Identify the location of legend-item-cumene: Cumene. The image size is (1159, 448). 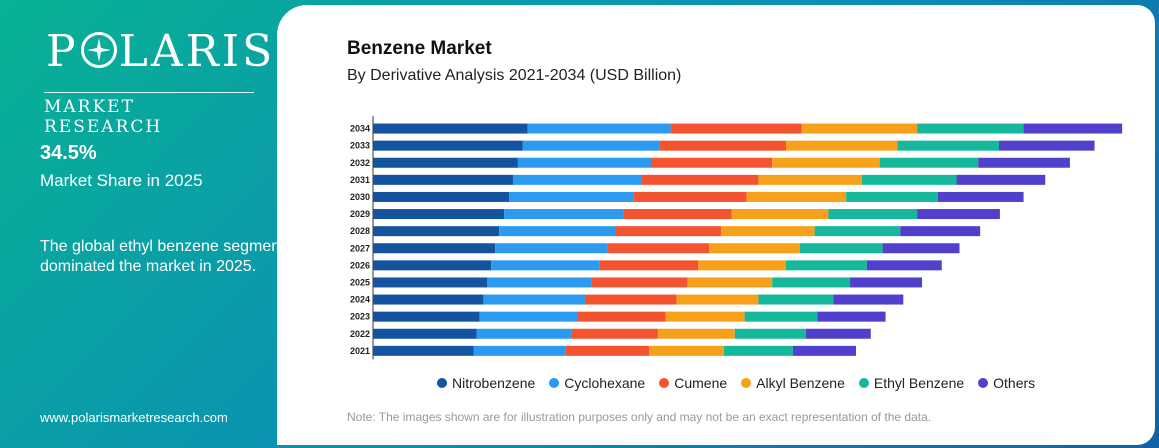
(693, 383).